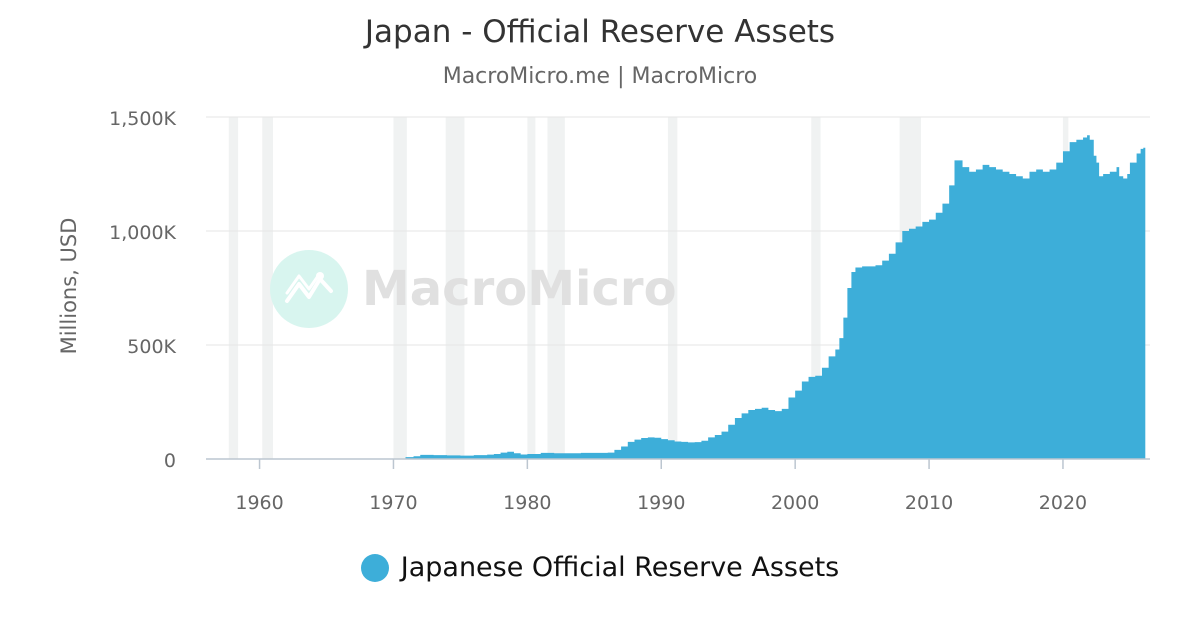  Describe the element at coordinates (309, 290) in the screenshot. I see `watermark-chart-glyph` at that location.